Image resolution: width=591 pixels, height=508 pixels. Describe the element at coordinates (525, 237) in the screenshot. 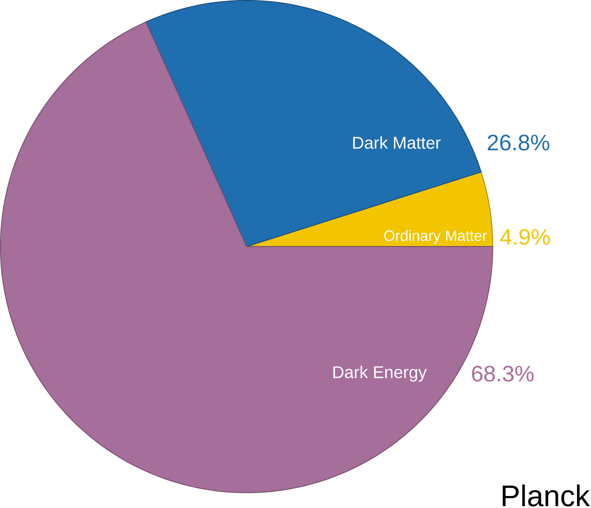

I see `data-label: 4.9%` at that location.